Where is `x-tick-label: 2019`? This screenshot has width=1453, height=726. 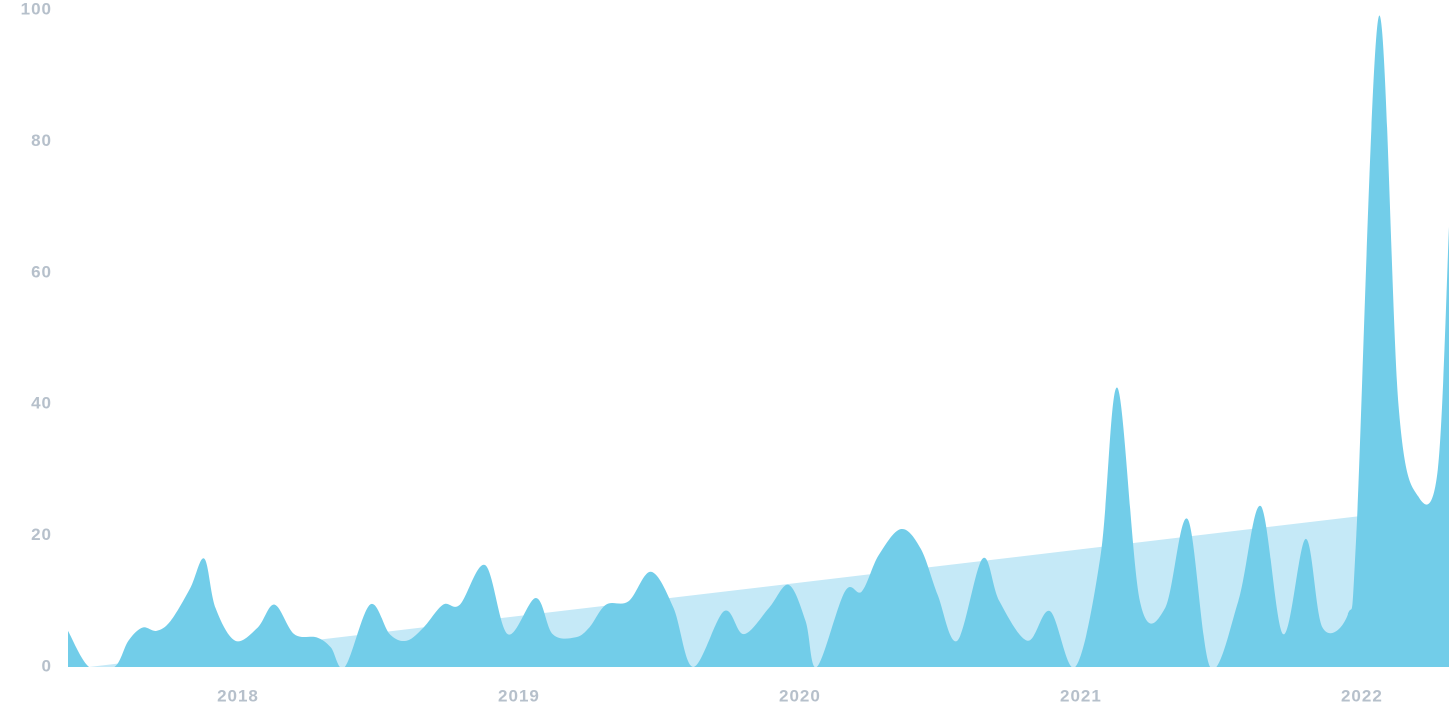
x-tick-label: 2019 is located at coordinates (519, 695).